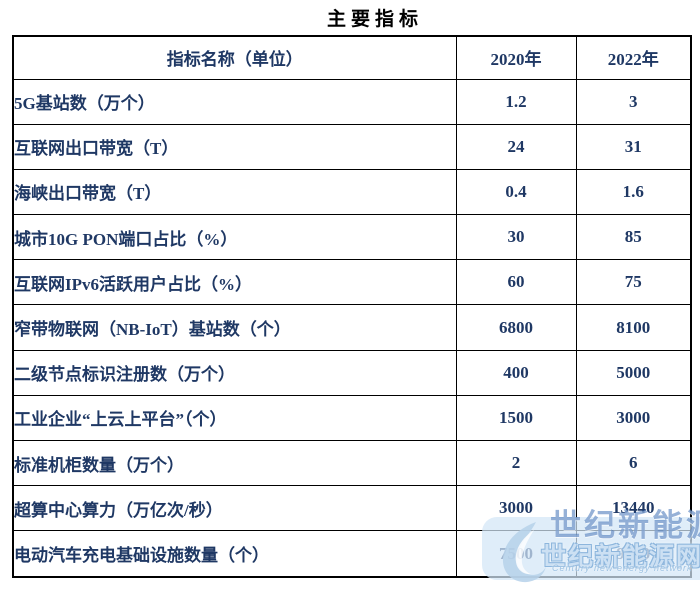 This screenshot has width=700, height=594. I want to click on header-year-2022: 2022年, so click(633, 57).